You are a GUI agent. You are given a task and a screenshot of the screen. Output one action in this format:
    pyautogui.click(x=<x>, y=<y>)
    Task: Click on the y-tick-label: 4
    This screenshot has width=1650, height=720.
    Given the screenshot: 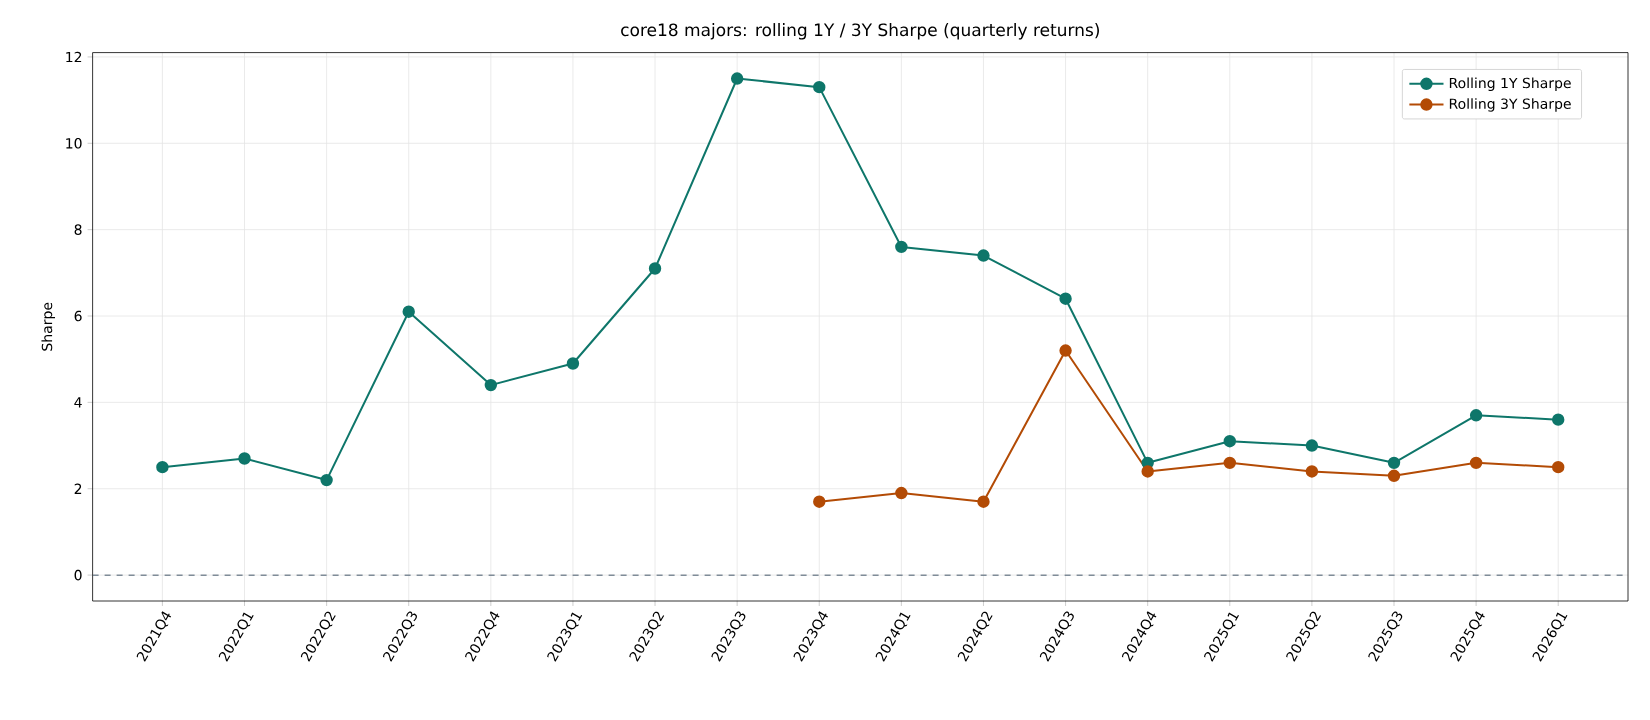 What is the action you would take?
    pyautogui.click(x=78, y=402)
    